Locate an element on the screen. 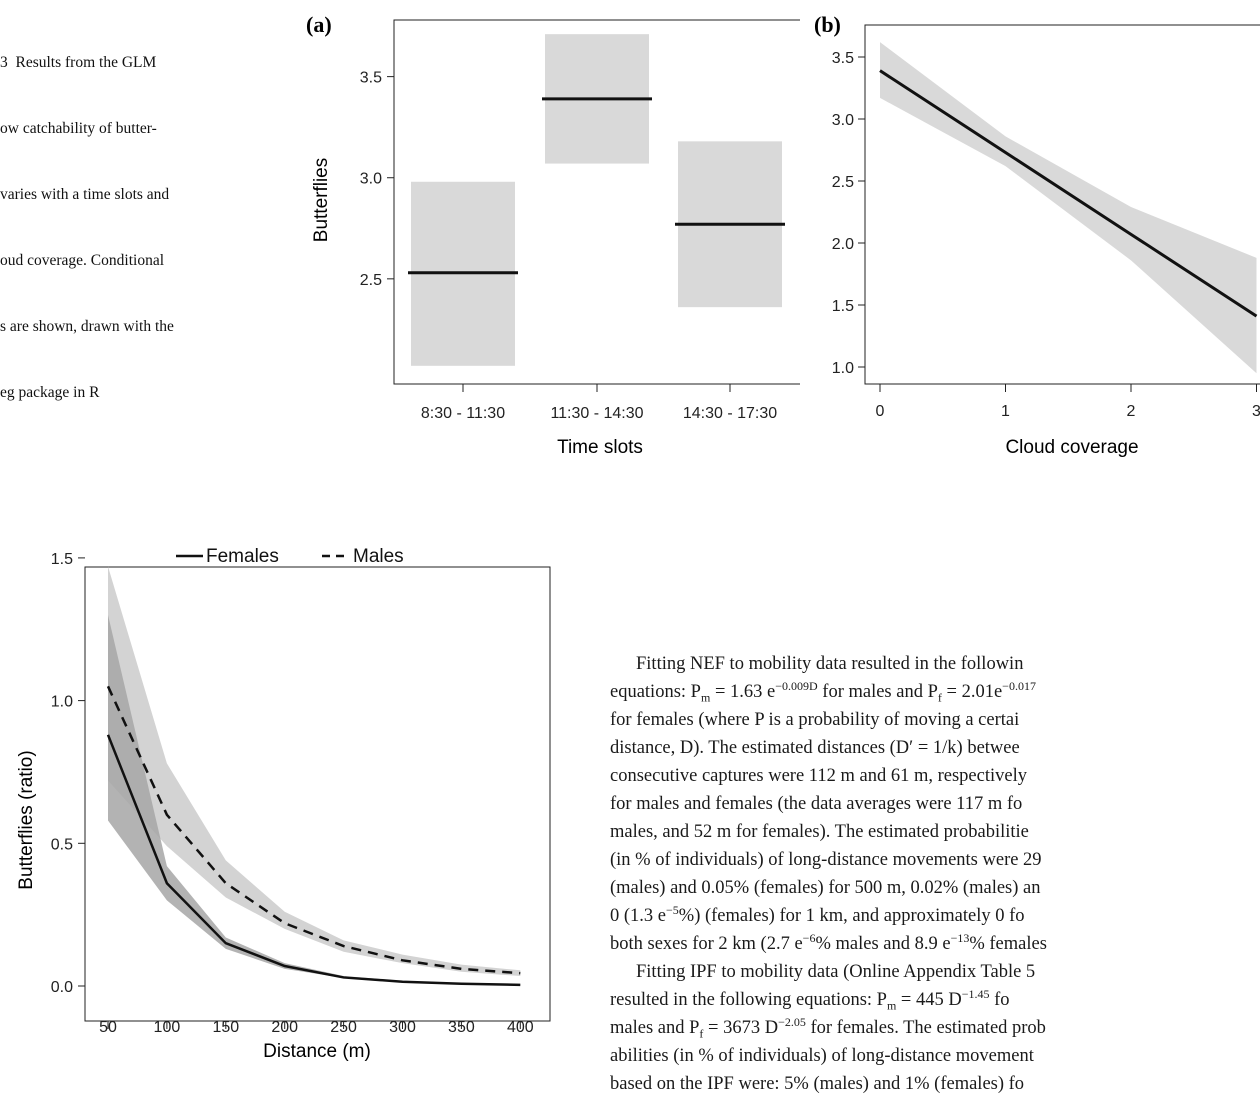 The width and height of the screenshot is (1260, 1098). legend-label-males: Males is located at coordinates (378, 556).